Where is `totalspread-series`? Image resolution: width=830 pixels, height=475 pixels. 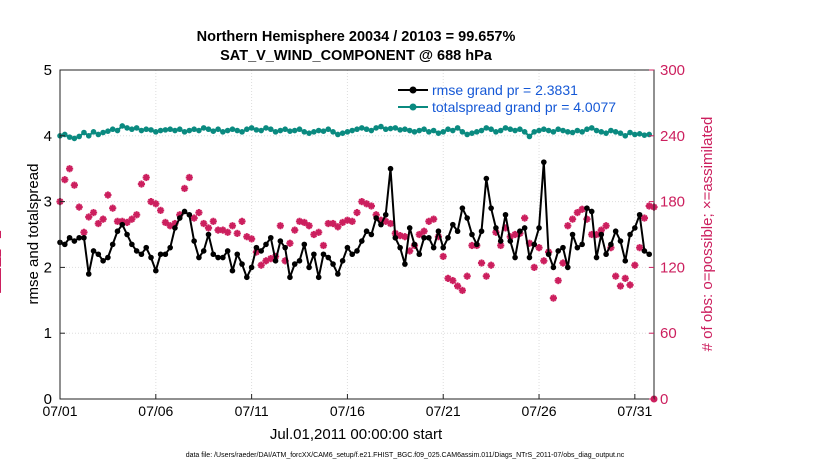
totalspread-series is located at coordinates (355, 132).